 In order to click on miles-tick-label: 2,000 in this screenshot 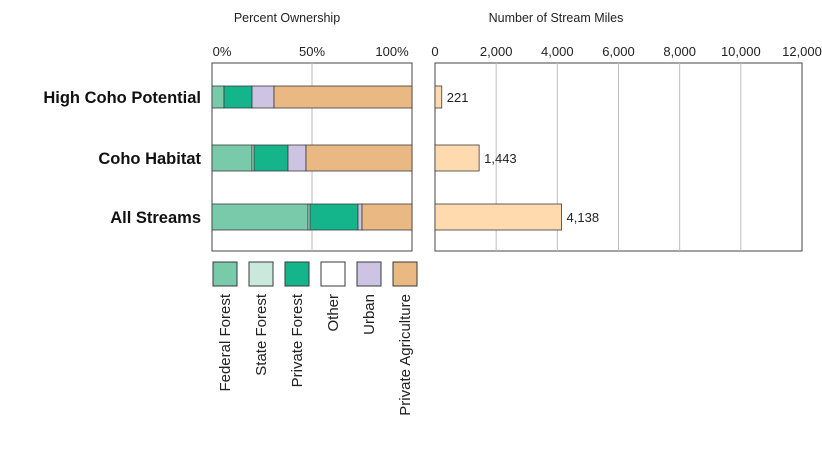, I will do `click(496, 51)`.